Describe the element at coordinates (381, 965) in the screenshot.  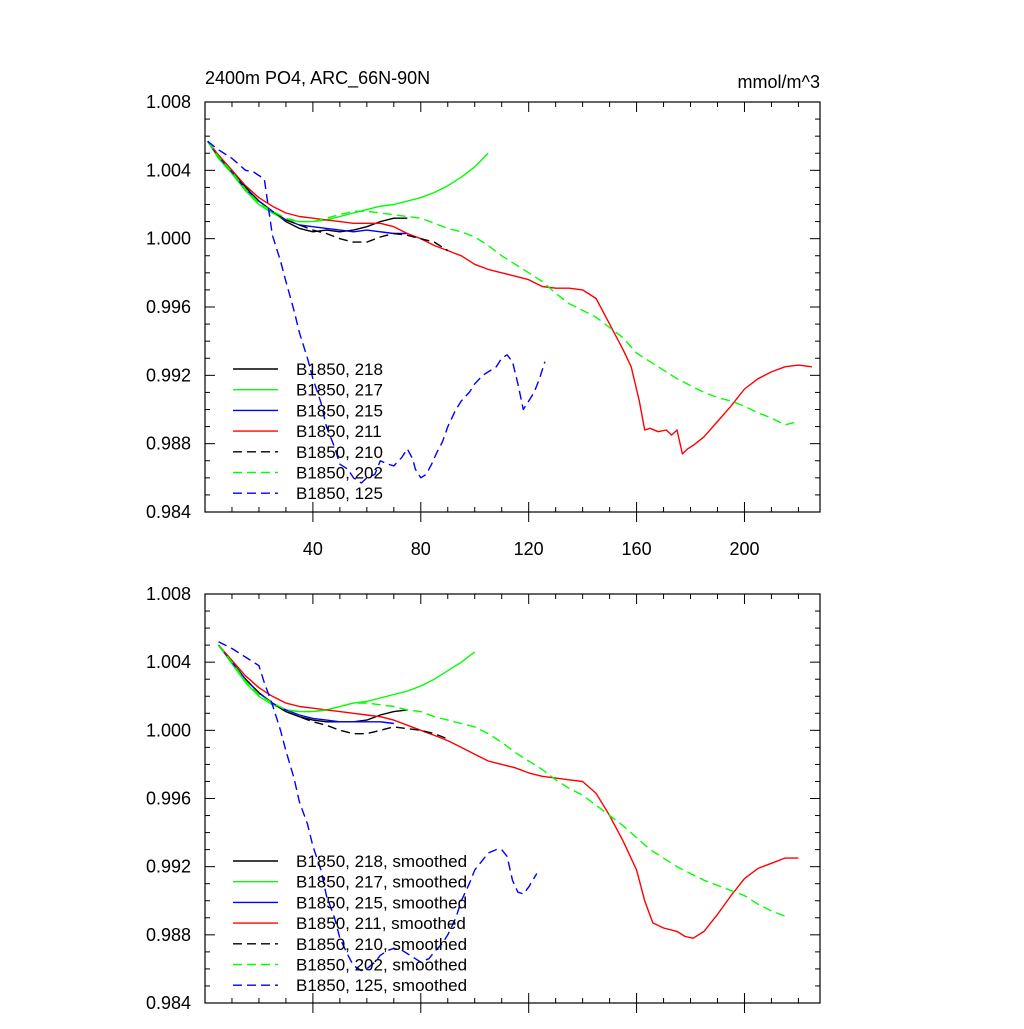
I see `legend-label: B1850, 202, smoothed` at that location.